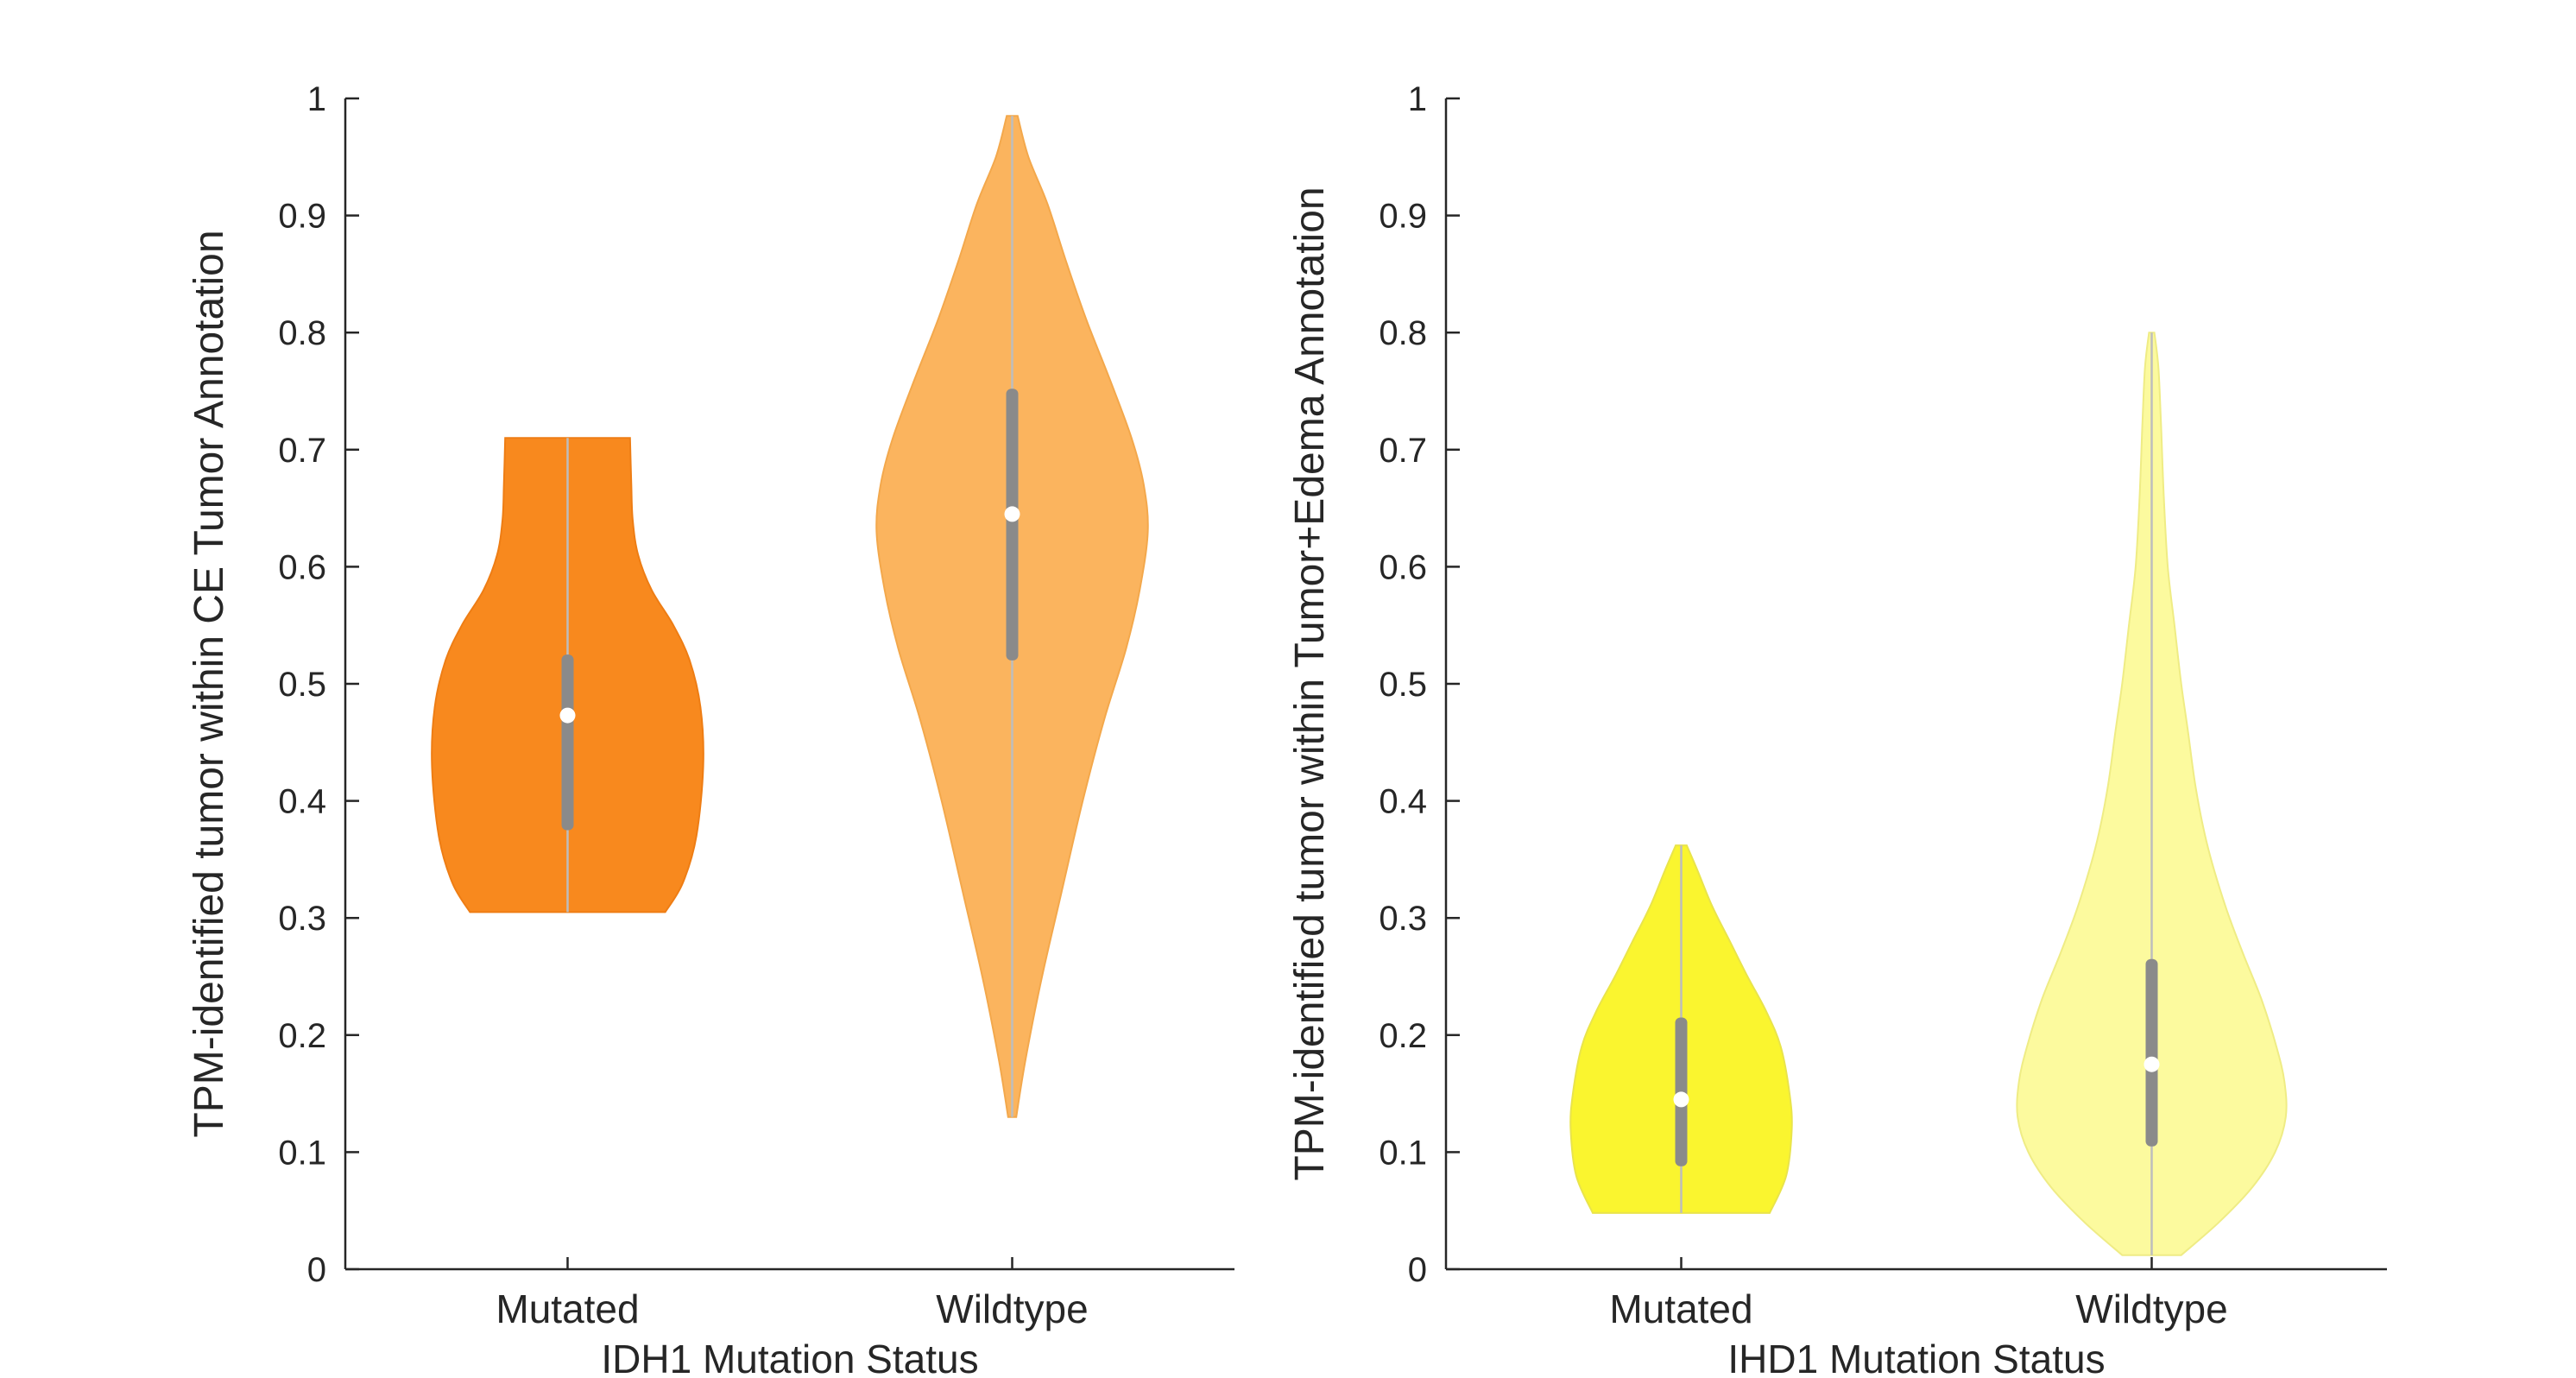  I want to click on x-axis-label: IHD1 Mutation Status, so click(1916, 1358).